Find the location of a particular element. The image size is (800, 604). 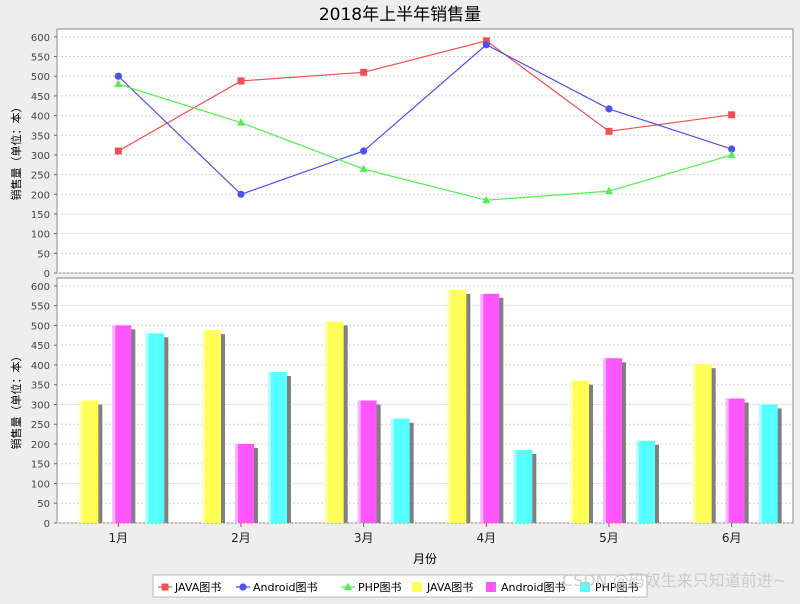

y-tick-label: 300 is located at coordinates (40, 156).